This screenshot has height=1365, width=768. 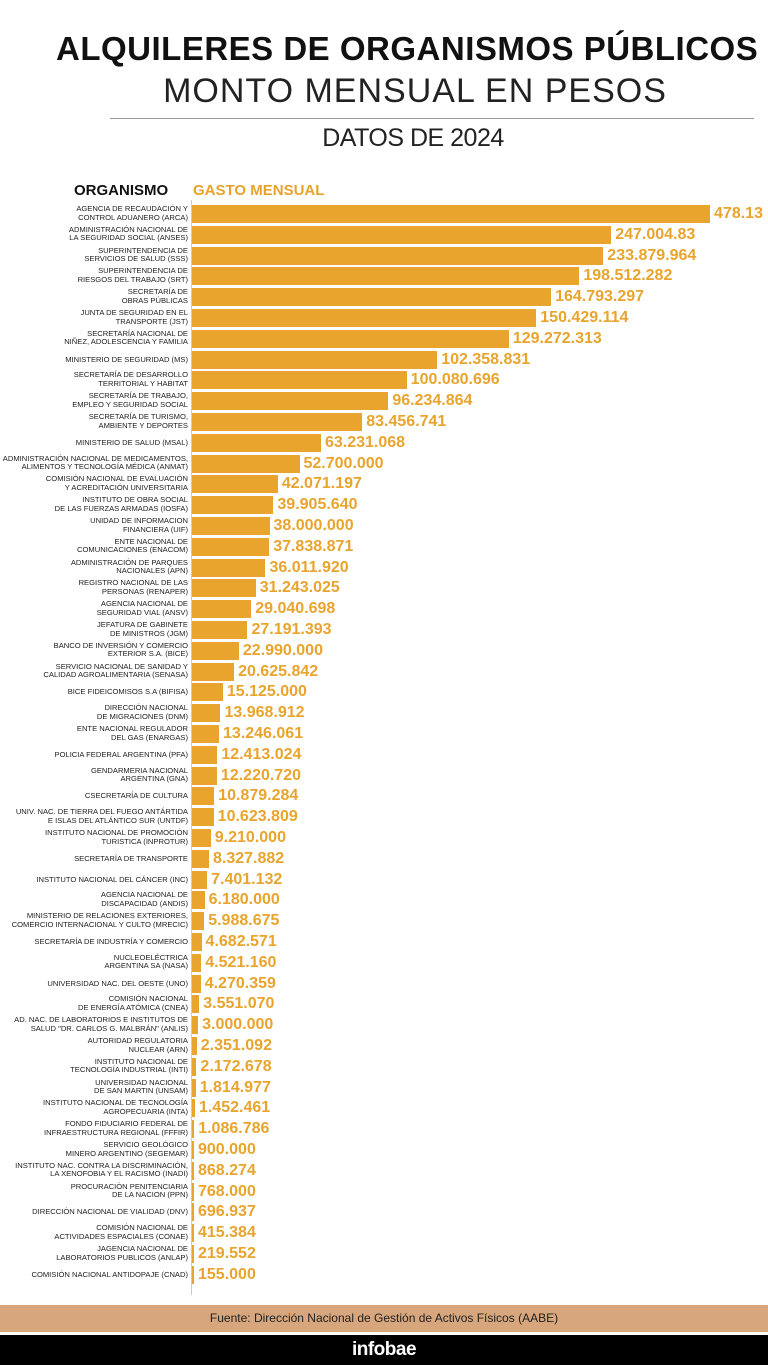 What do you see at coordinates (557, 338) in the screenshot?
I see `bar-value-label: 129.272.313` at bounding box center [557, 338].